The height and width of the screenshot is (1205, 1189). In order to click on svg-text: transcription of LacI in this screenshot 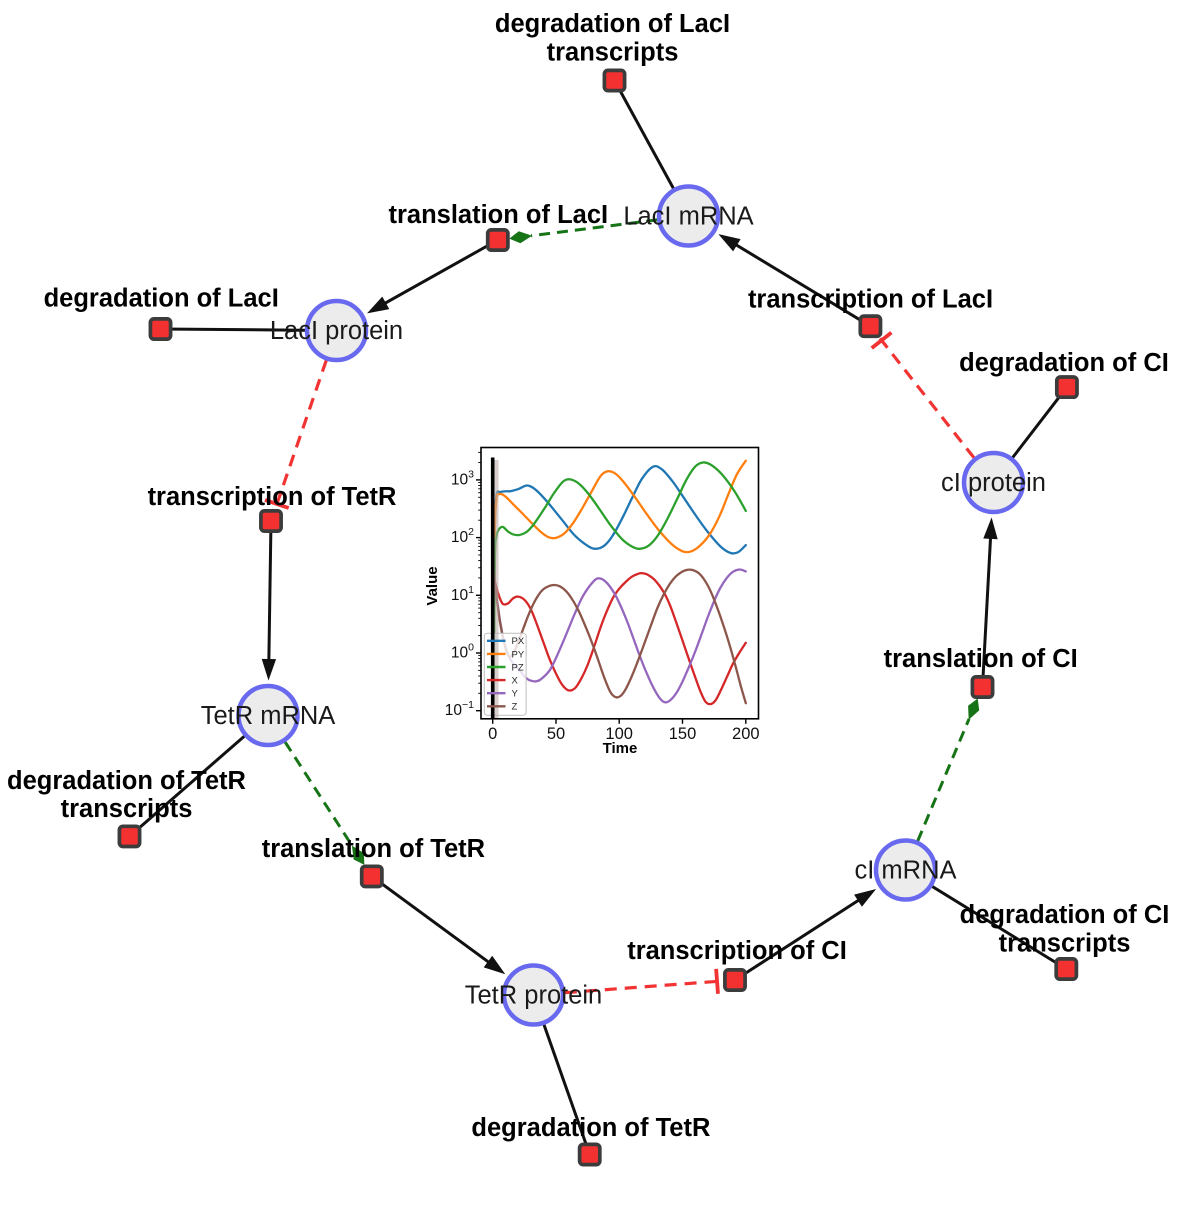, I will do `click(870, 300)`.